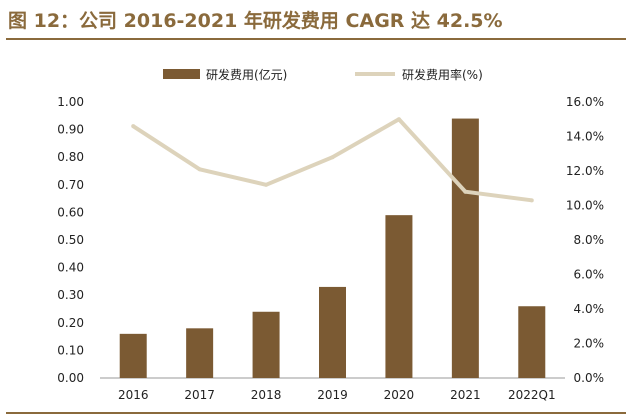 This screenshot has height=417, width=640. Describe the element at coordinates (589, 275) in the screenshot. I see `y-right-tick-label: 6.0%` at that location.